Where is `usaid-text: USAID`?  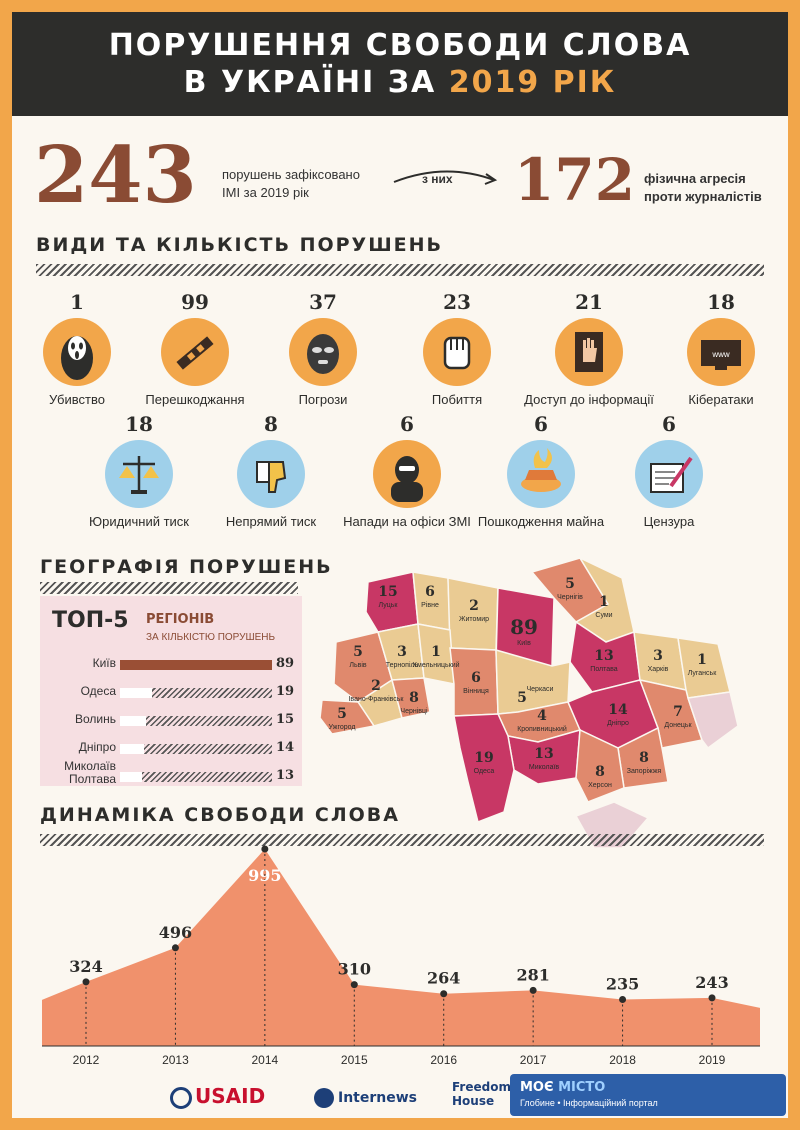
usaid-text: USAID is located at coordinates (230, 1096).